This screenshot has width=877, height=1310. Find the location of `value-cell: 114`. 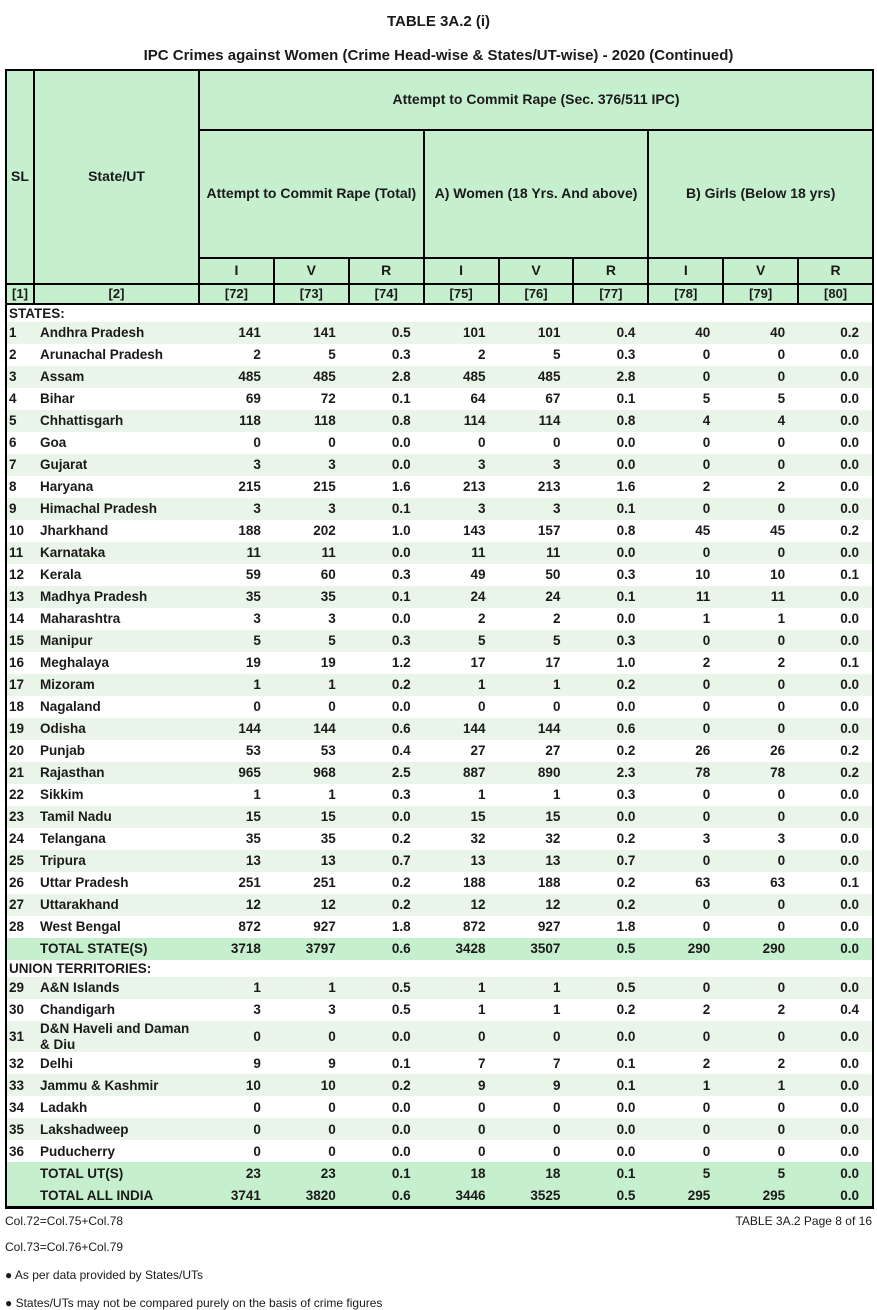

value-cell: 114 is located at coordinates (461, 421).